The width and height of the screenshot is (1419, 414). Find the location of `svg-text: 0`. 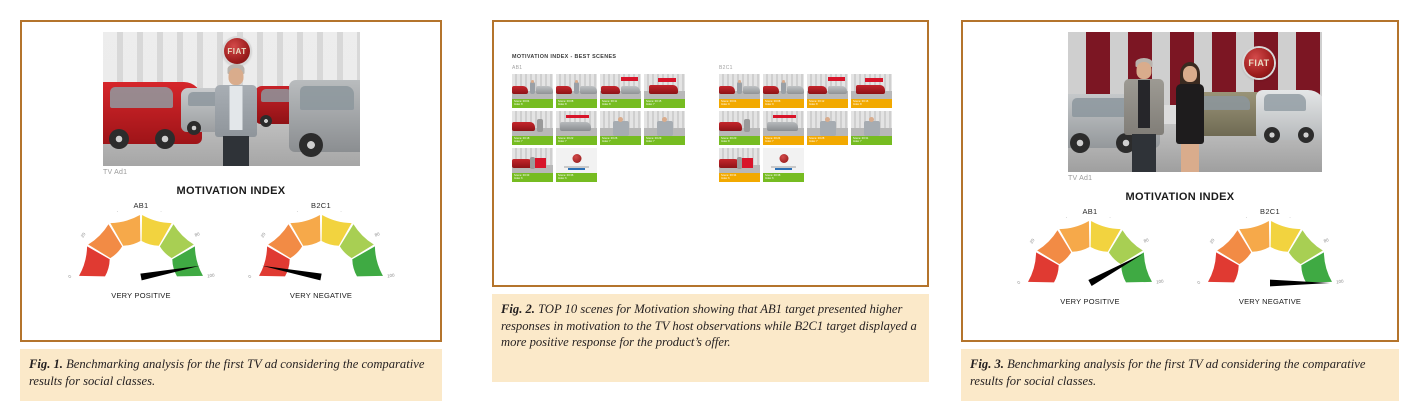

svg-text: 0 is located at coordinates (70, 276).